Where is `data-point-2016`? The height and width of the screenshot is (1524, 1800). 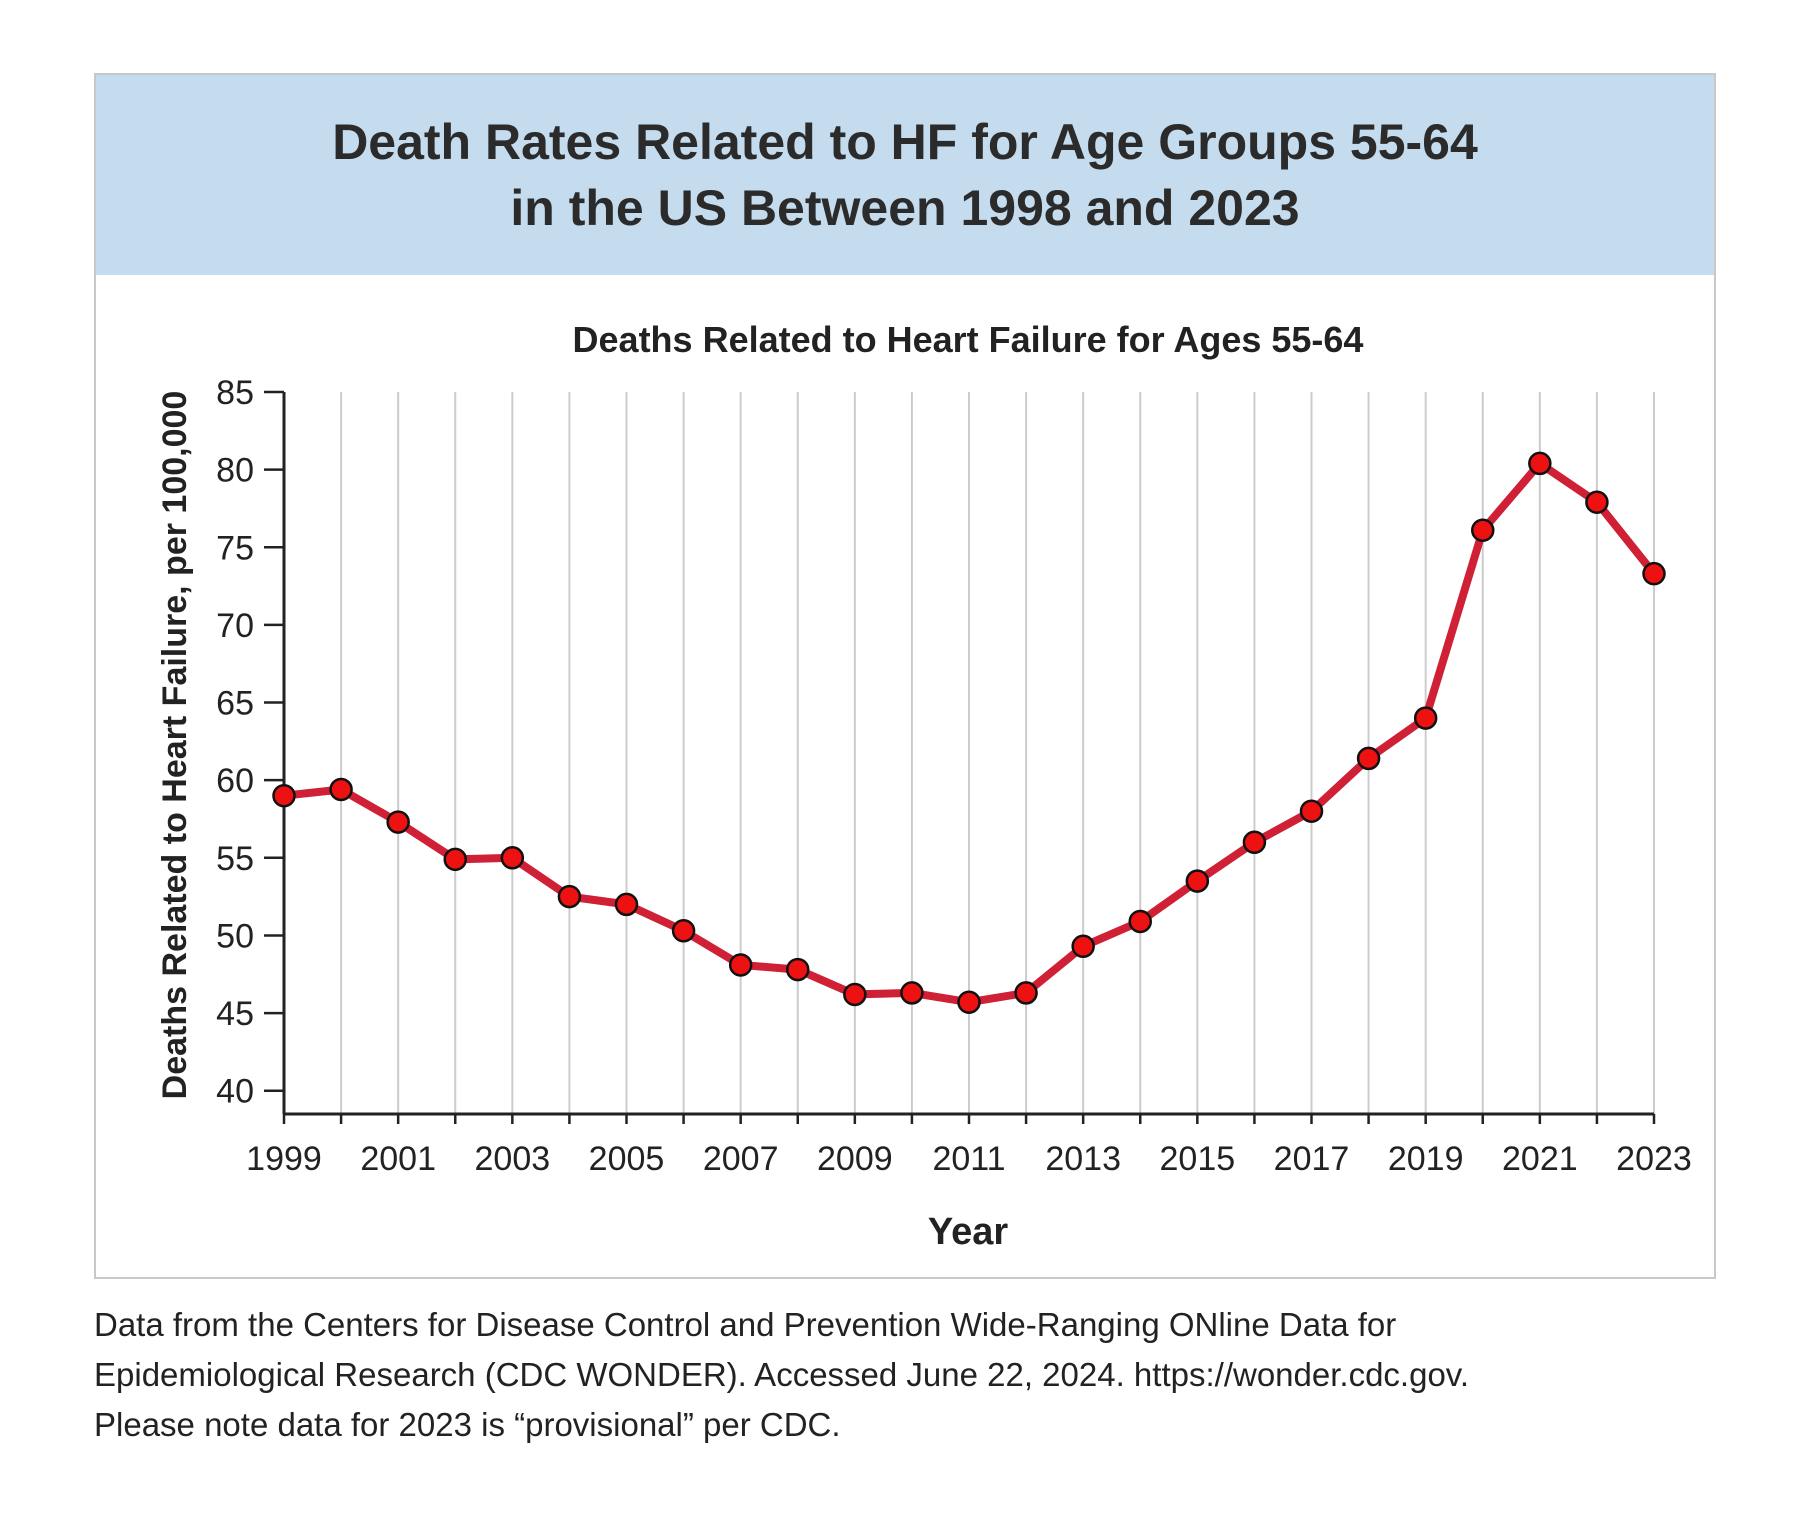 data-point-2016 is located at coordinates (1254, 842).